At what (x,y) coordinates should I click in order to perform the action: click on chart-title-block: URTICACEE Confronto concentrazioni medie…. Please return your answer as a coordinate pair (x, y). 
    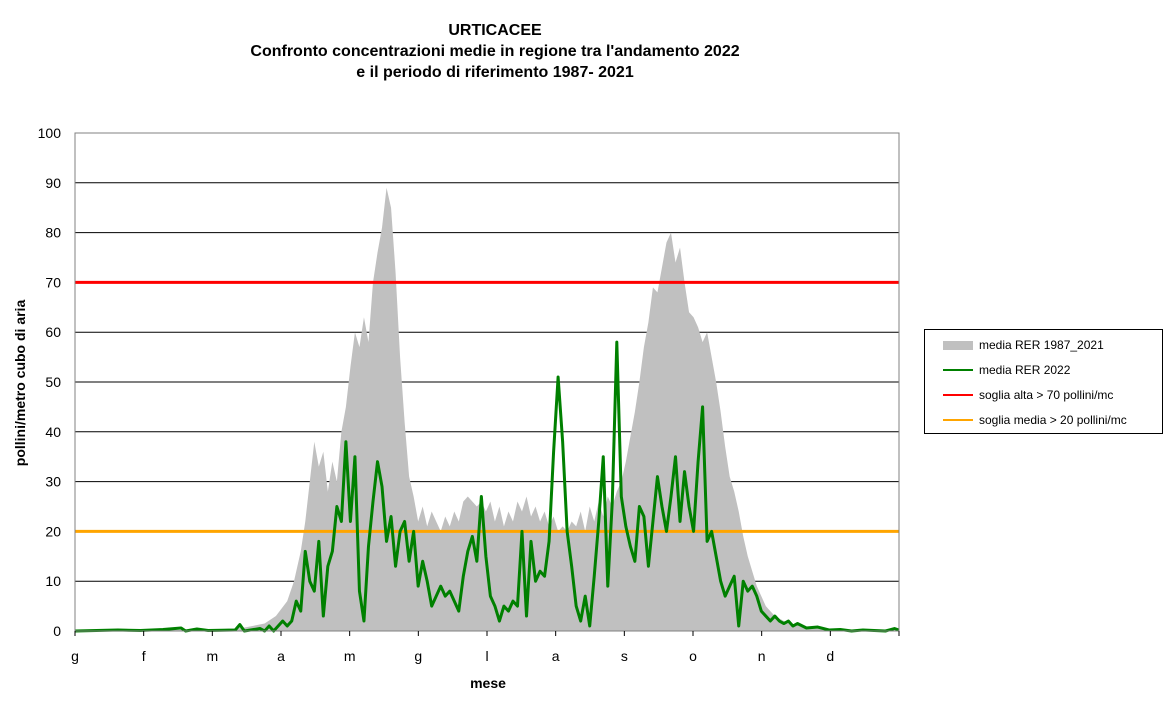
    Looking at the image, I should click on (495, 51).